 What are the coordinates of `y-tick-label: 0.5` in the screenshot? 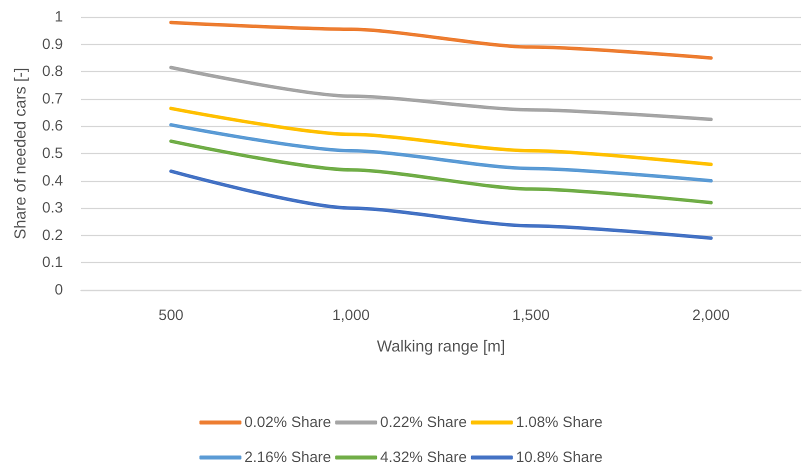 It's located at (52, 153).